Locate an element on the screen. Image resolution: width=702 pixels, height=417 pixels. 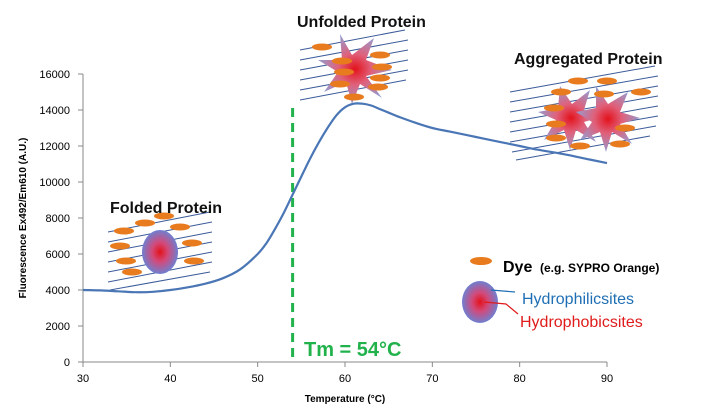
x-tick-label: 80 is located at coordinates (520, 379).